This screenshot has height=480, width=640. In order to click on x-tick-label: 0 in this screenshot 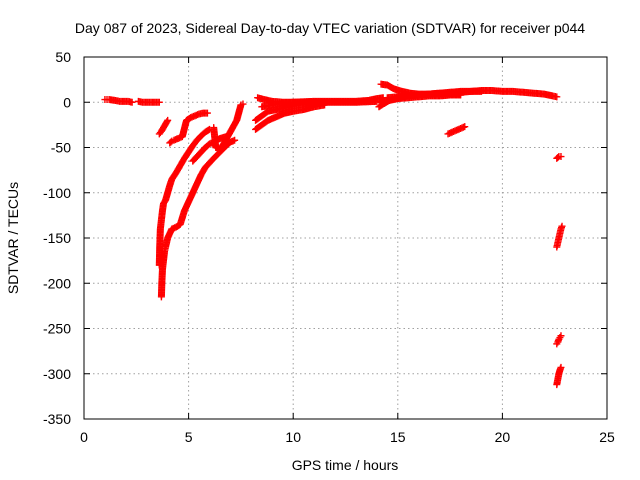, I will do `click(84, 437)`.